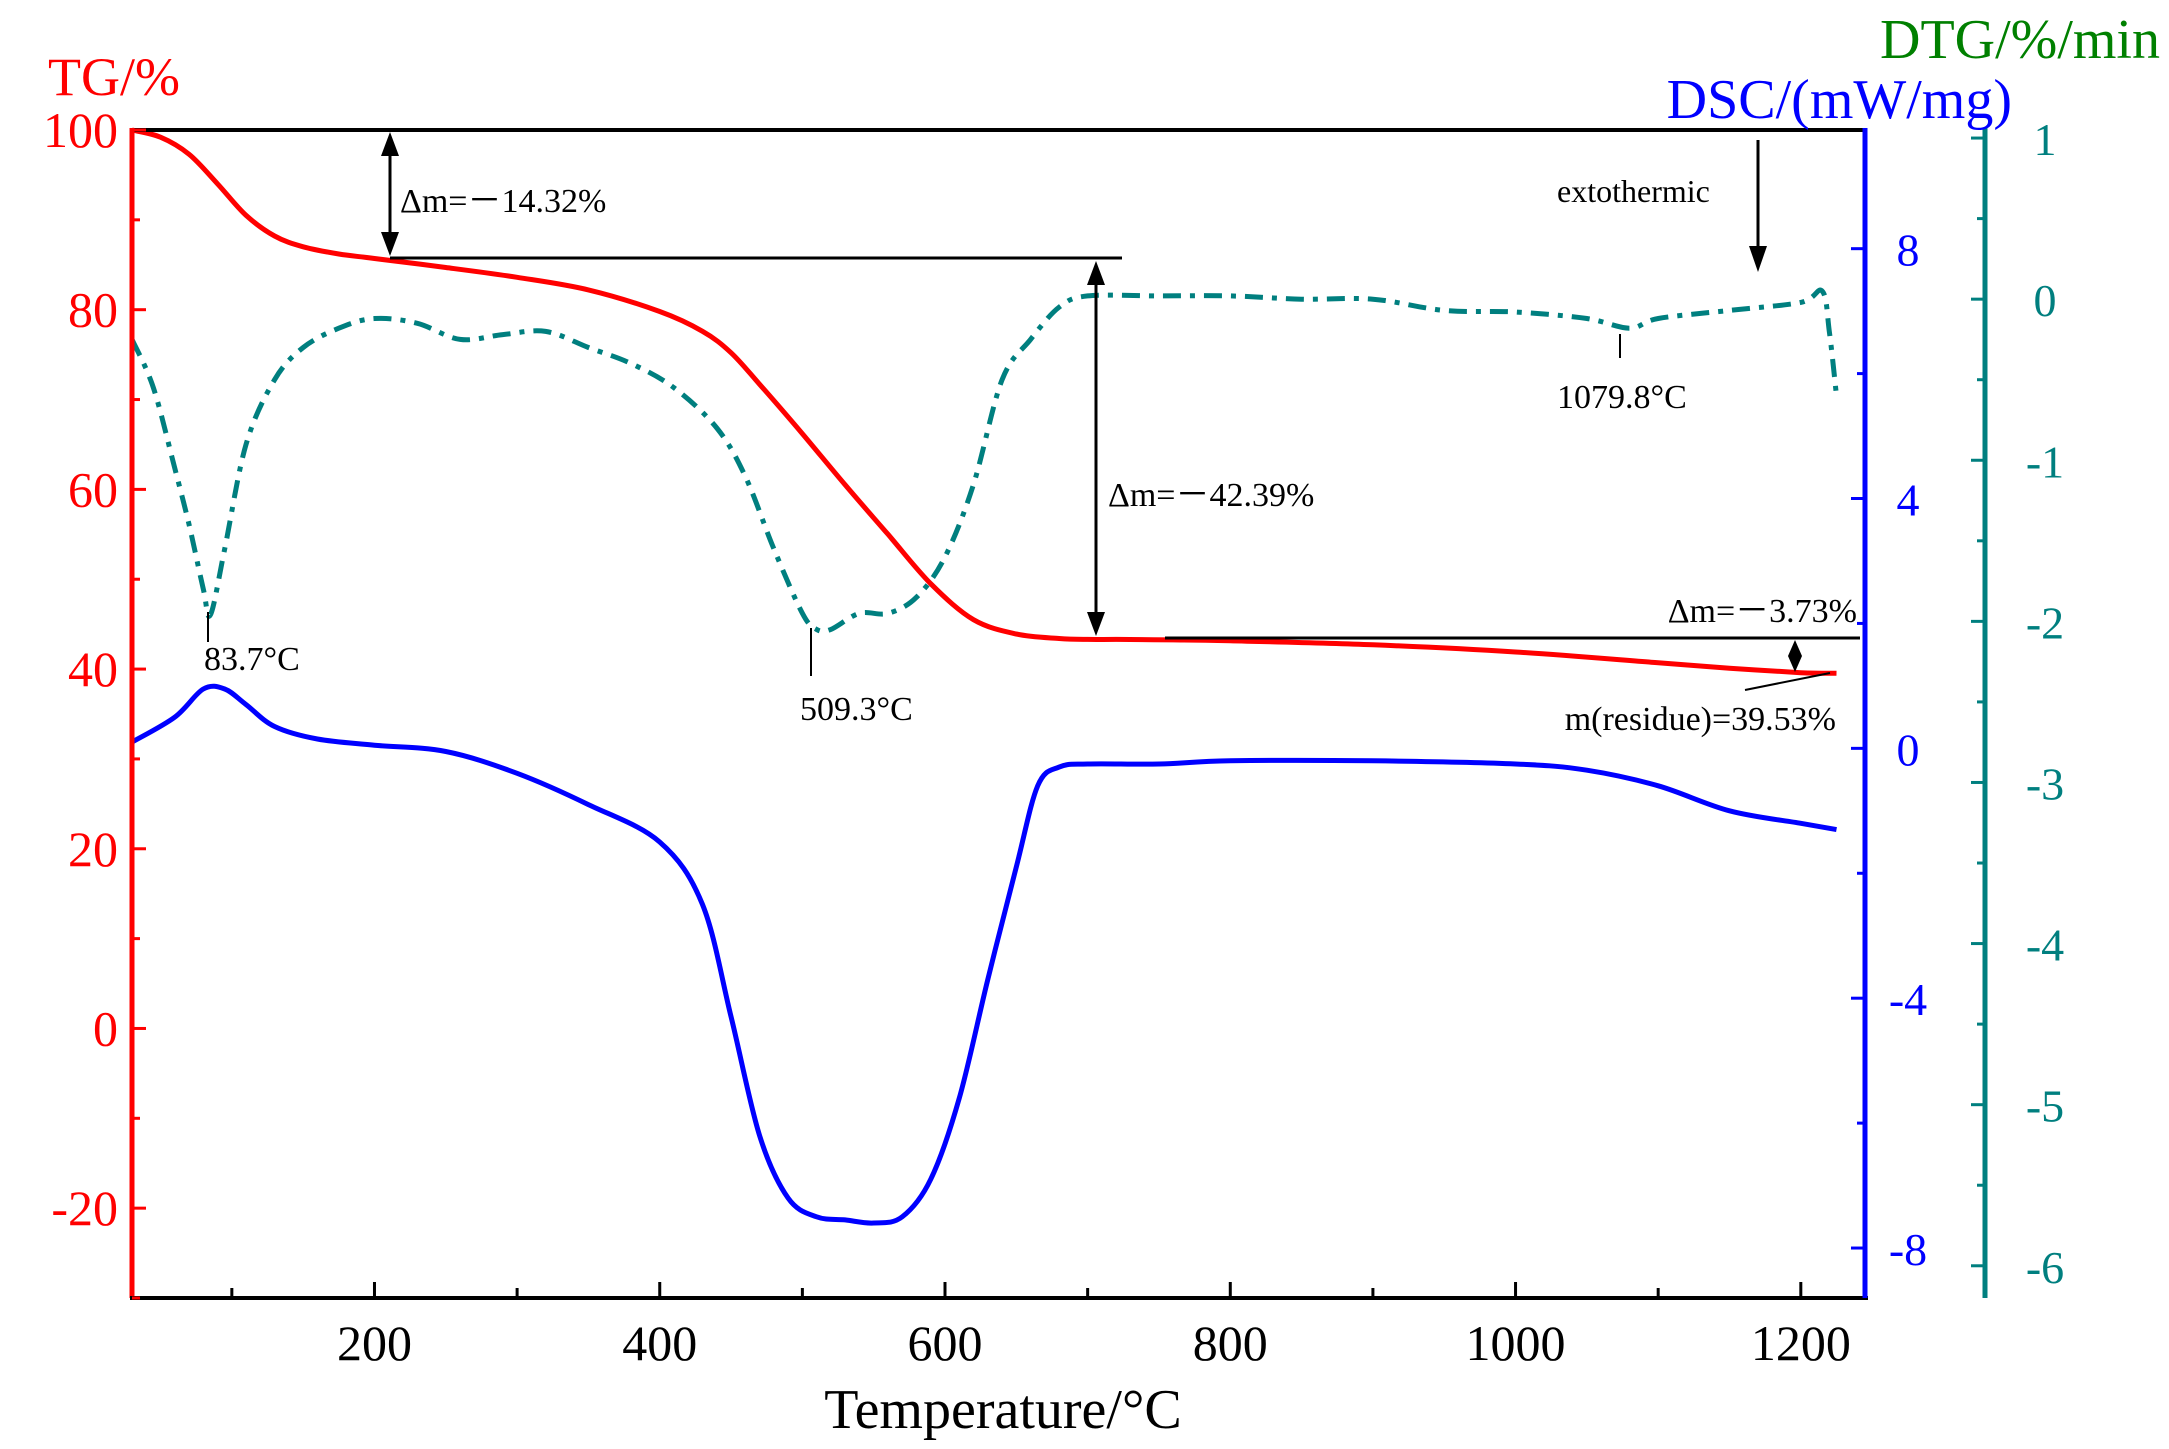 This screenshot has height=1449, width=2169. What do you see at coordinates (93, 489) in the screenshot?
I see `tg-tick-label: 60` at bounding box center [93, 489].